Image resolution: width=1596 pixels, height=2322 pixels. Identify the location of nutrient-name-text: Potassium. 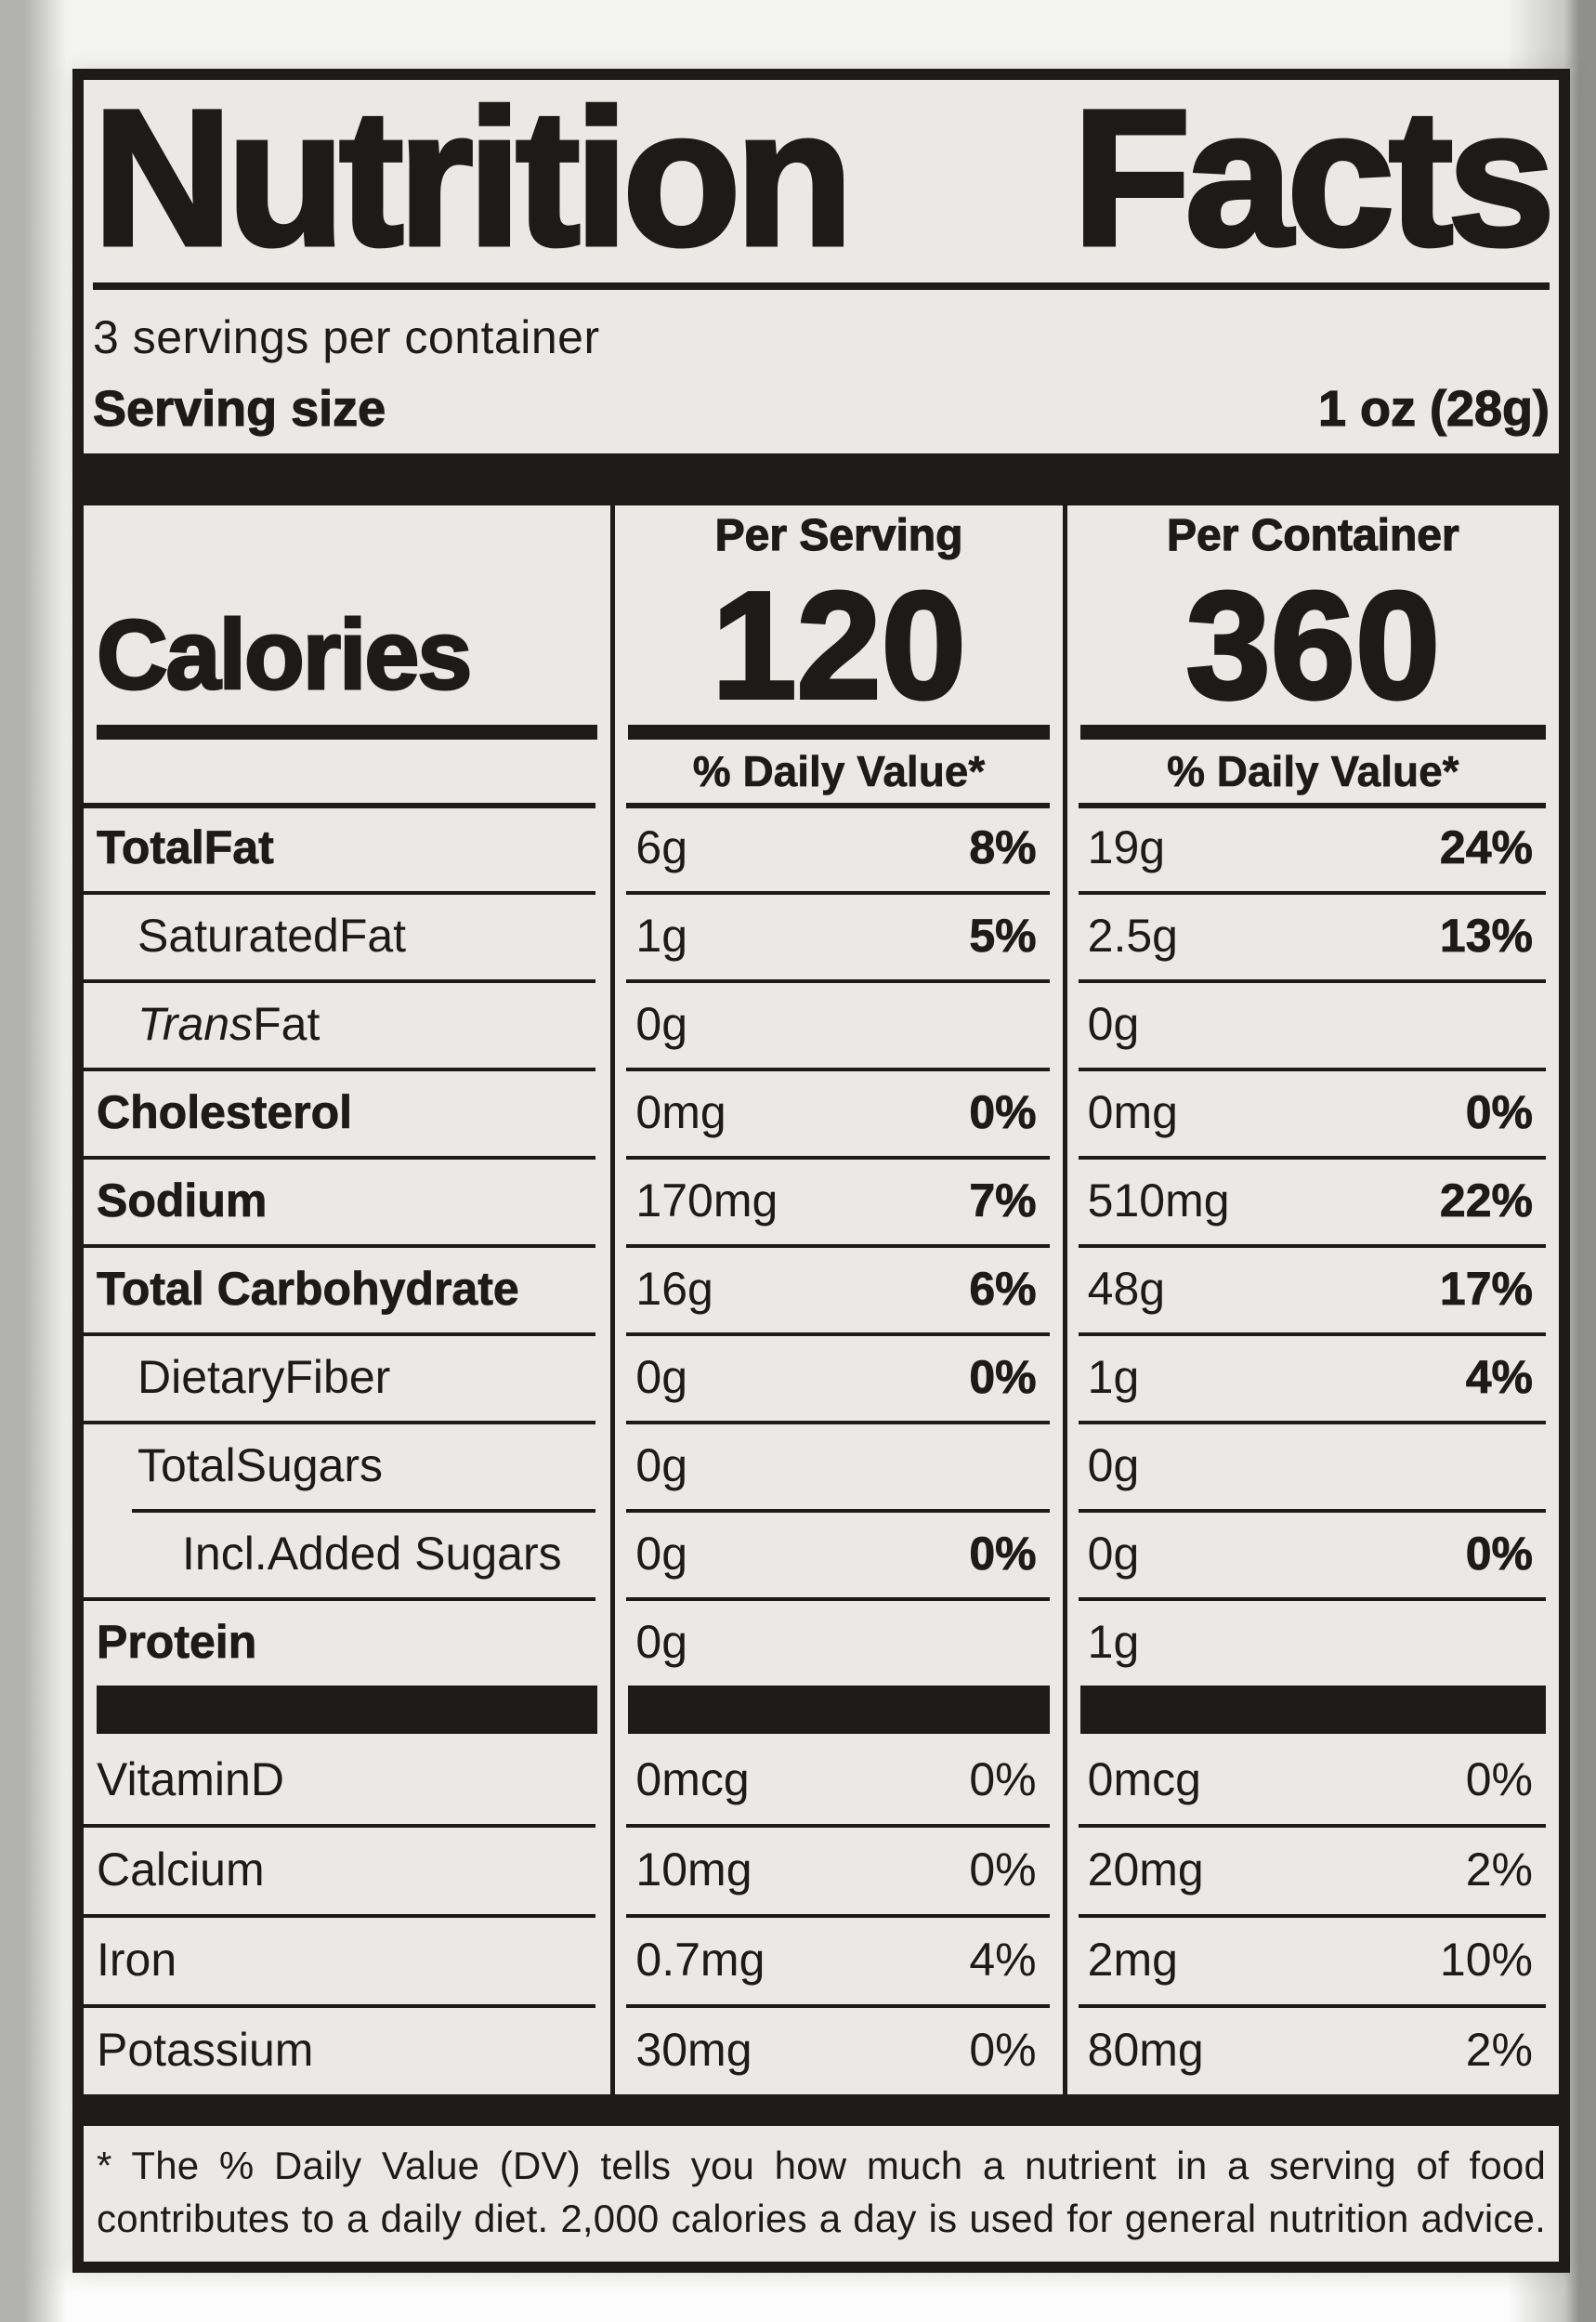
(205, 2049).